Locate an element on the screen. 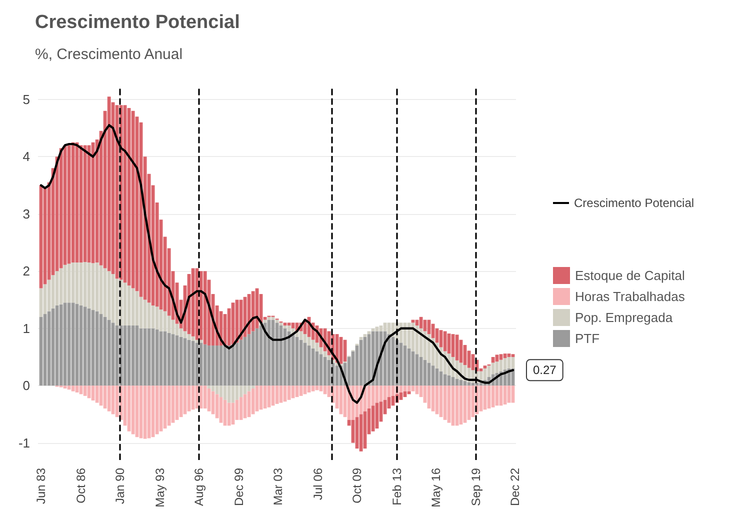  x-tick-label: Jun 83 is located at coordinates (41, 486).